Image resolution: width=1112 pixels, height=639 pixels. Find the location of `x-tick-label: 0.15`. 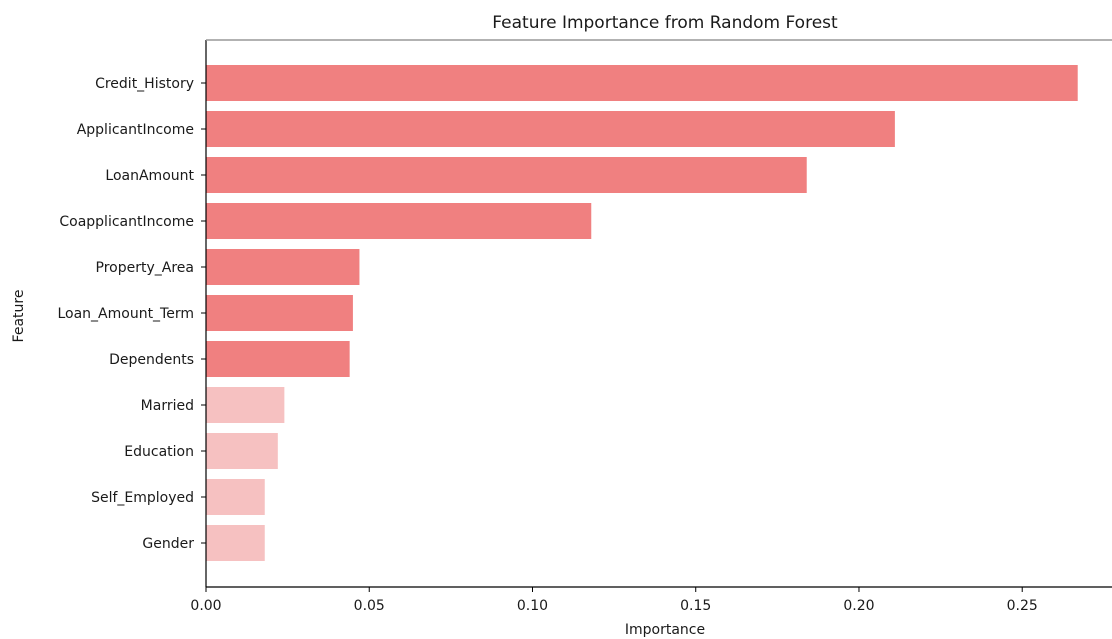

x-tick-label: 0.15 is located at coordinates (695, 606).